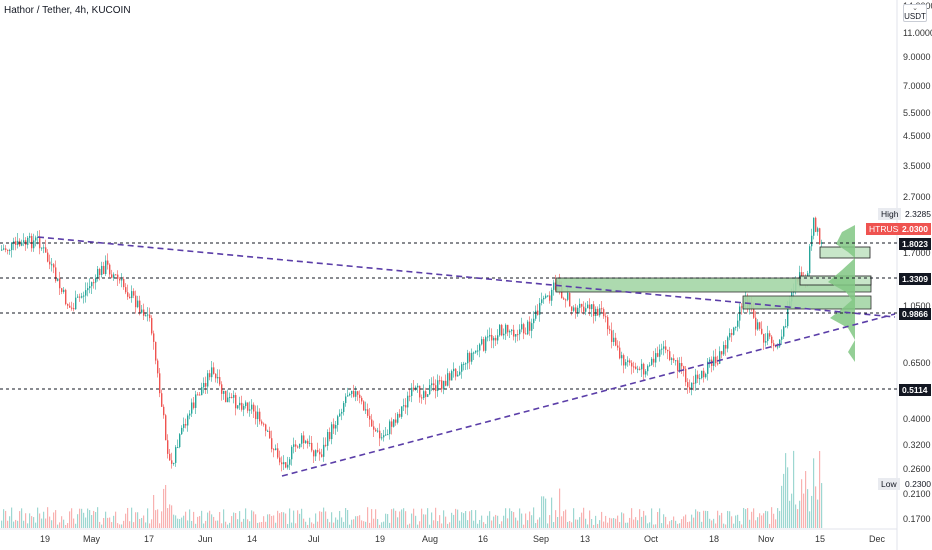 This screenshot has width=932, height=550. What do you see at coordinates (915, 244) in the screenshot?
I see `level-label-1: 1.8023` at bounding box center [915, 244].